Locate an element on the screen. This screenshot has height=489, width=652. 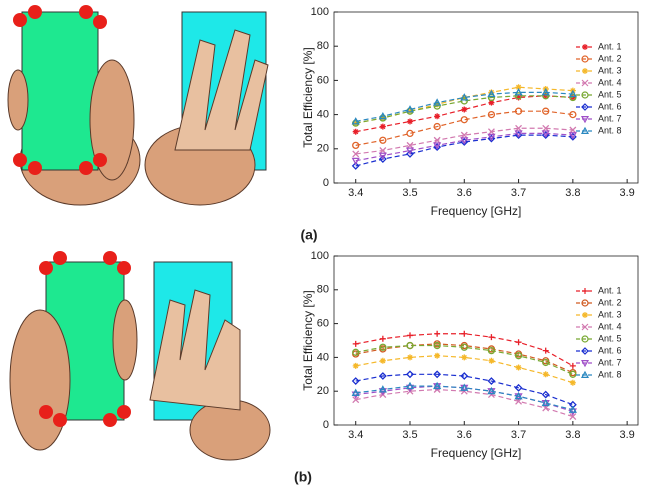
y-tick-label: 40 is located at coordinates (323, 115).